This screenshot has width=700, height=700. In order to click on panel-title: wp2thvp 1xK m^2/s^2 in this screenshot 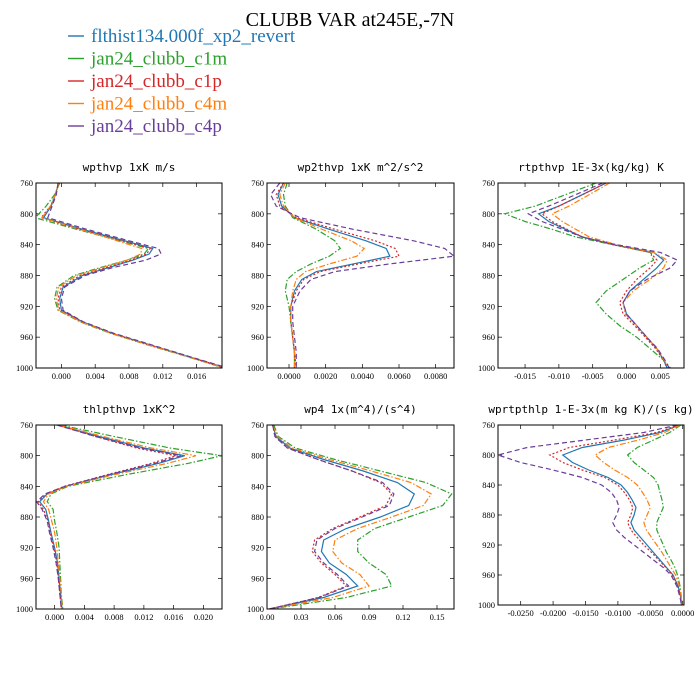, I will do `click(361, 167)`.